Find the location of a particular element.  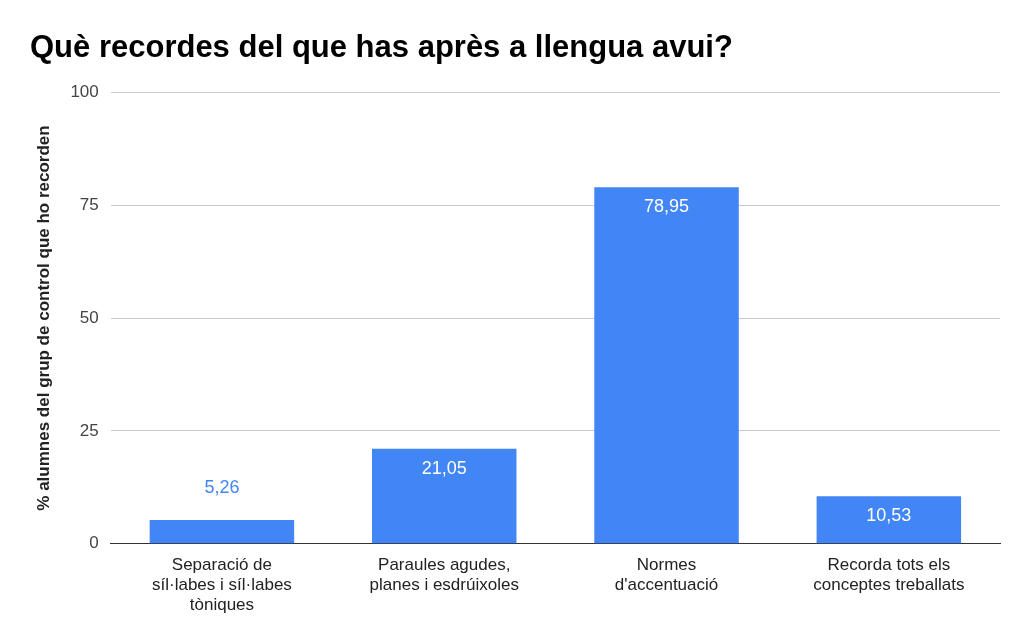

data-label: 21,05 is located at coordinates (444, 467).